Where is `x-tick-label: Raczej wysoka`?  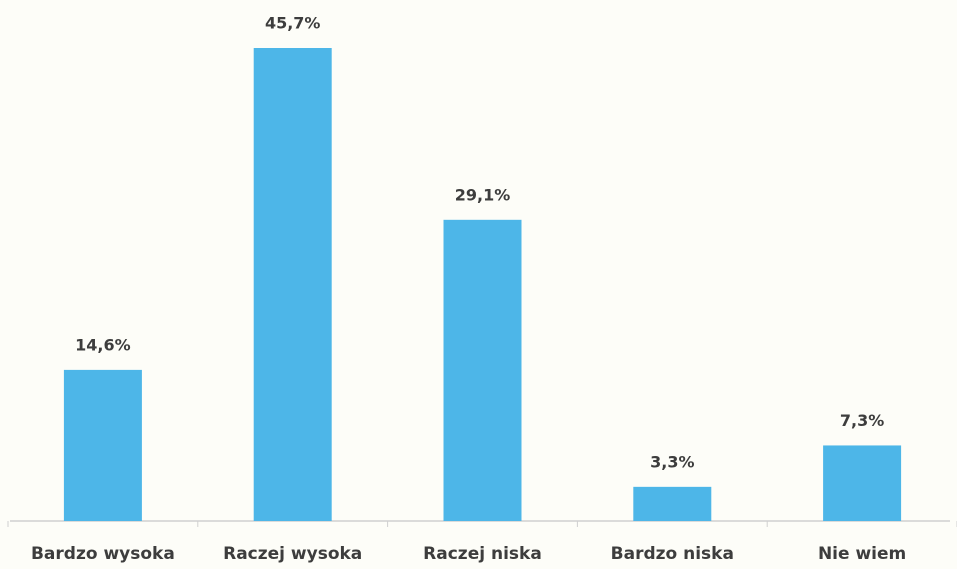
x-tick-label: Raczej wysoka is located at coordinates (292, 554).